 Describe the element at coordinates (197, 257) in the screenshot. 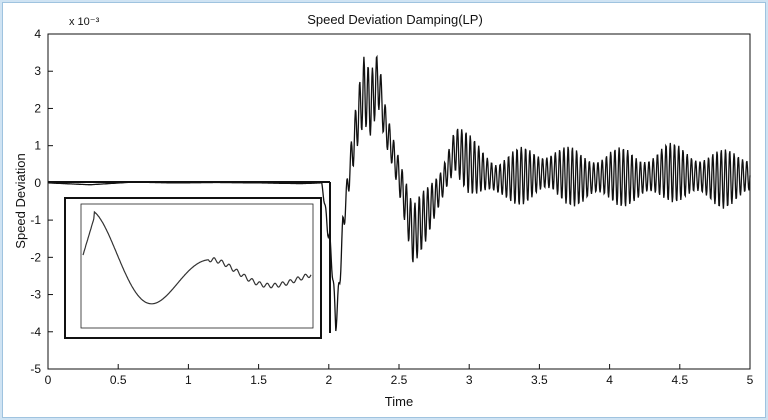

I see `inset-series-line` at that location.